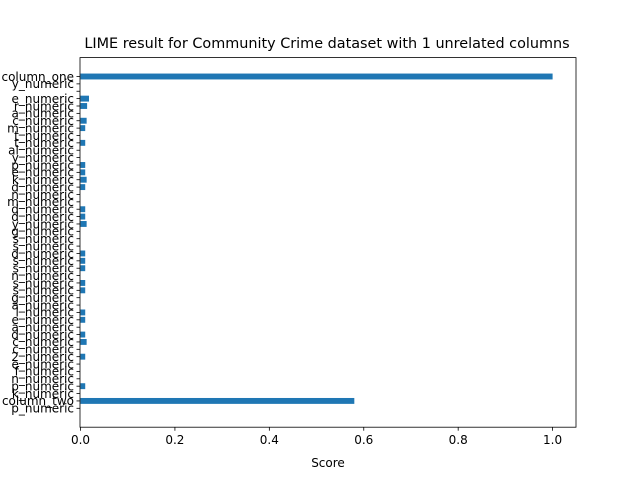  What do you see at coordinates (45, 313) in the screenshot?
I see `y-tick-label: l_numeric` at bounding box center [45, 313].